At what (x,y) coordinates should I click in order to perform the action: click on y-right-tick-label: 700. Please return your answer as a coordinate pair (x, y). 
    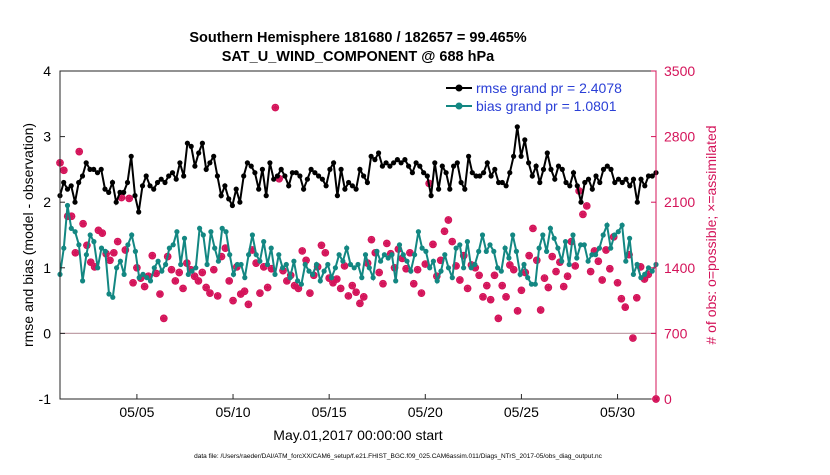
    Looking at the image, I should click on (676, 333).